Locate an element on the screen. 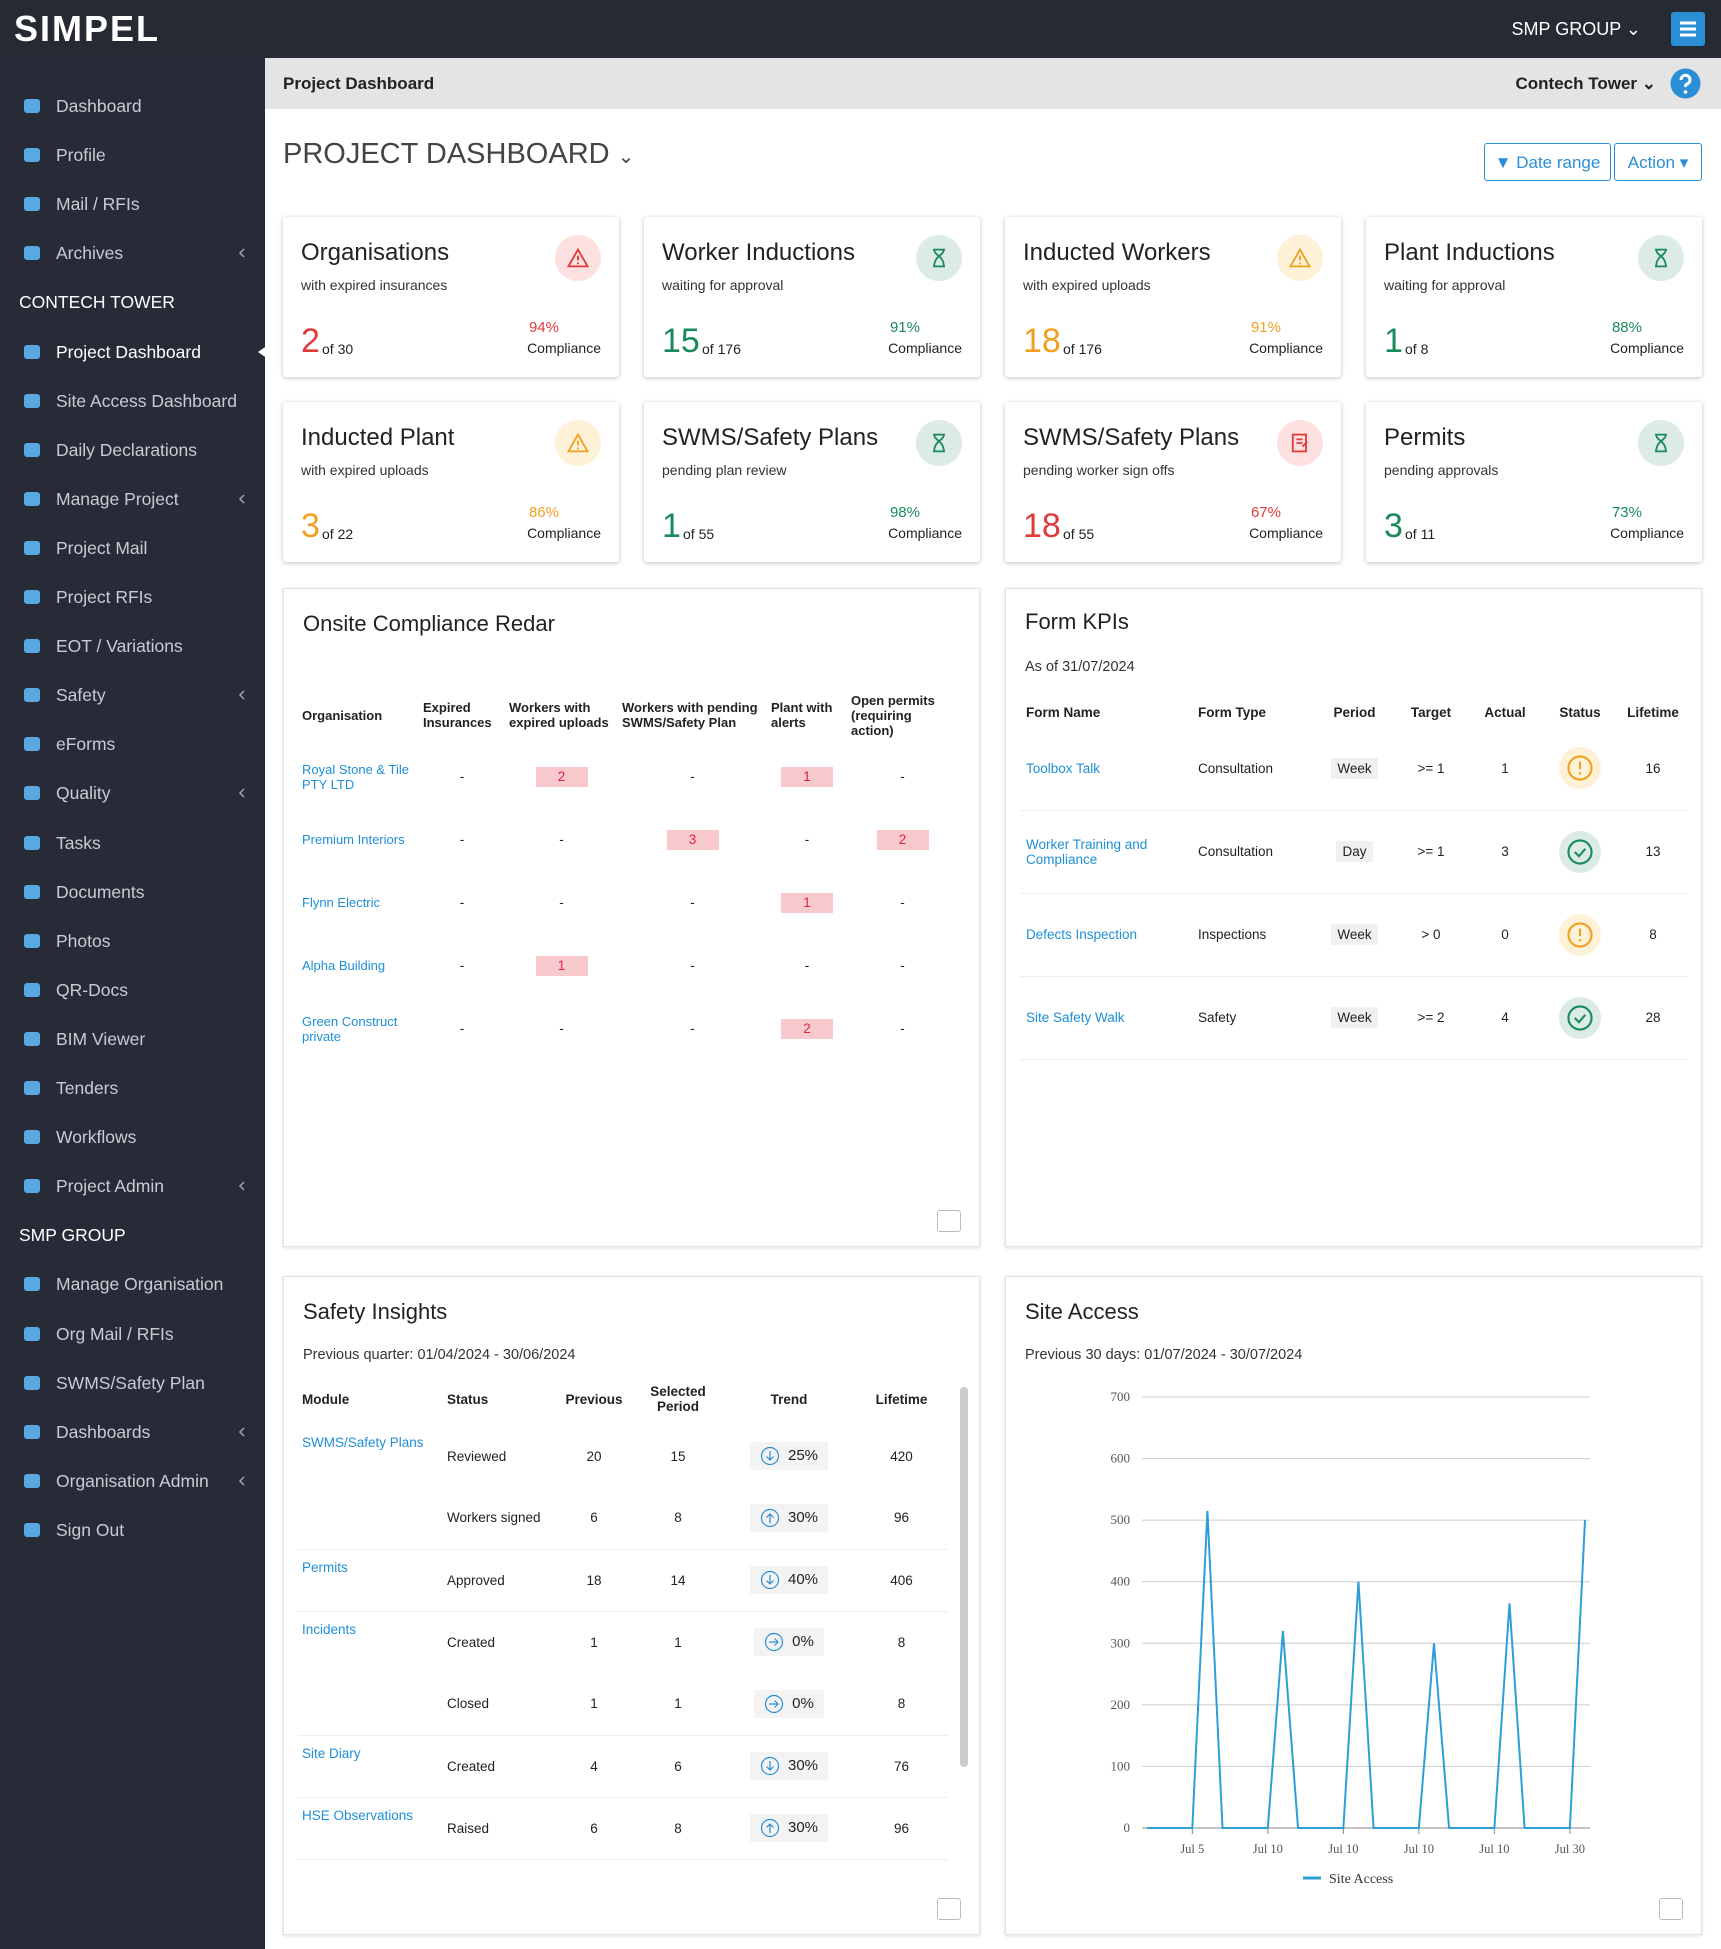 This screenshot has width=1721, height=1949. sidebar-item: Photos is located at coordinates (132, 941).